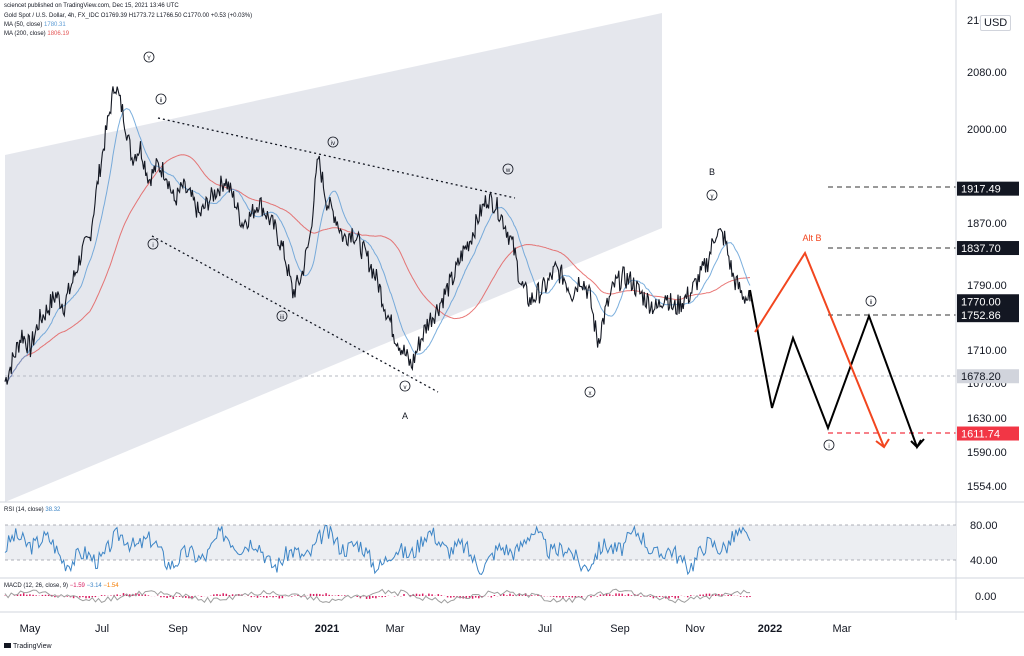 This screenshot has width=1024, height=656. Describe the element at coordinates (917, 443) in the screenshot. I see `projection-path-main-arrow` at that location.